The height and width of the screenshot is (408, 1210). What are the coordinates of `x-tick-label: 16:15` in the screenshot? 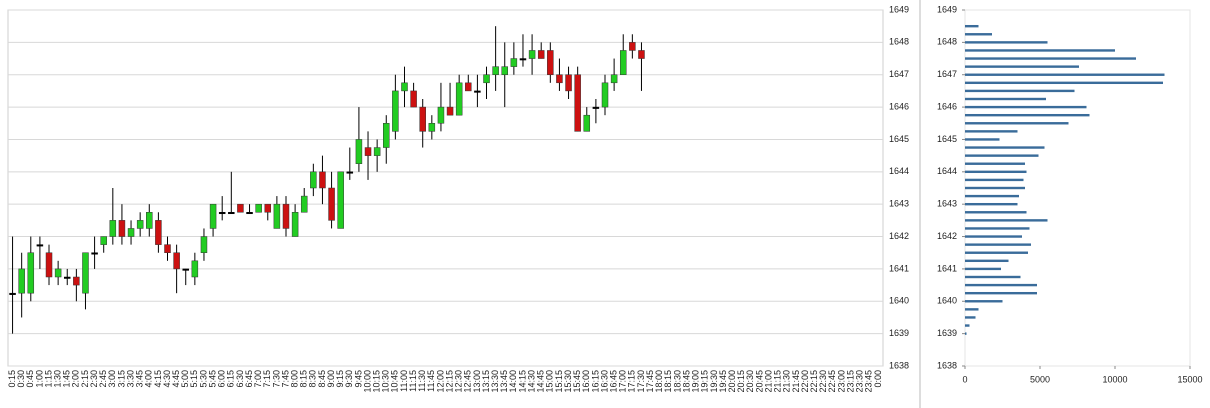 It's located at (595, 381).